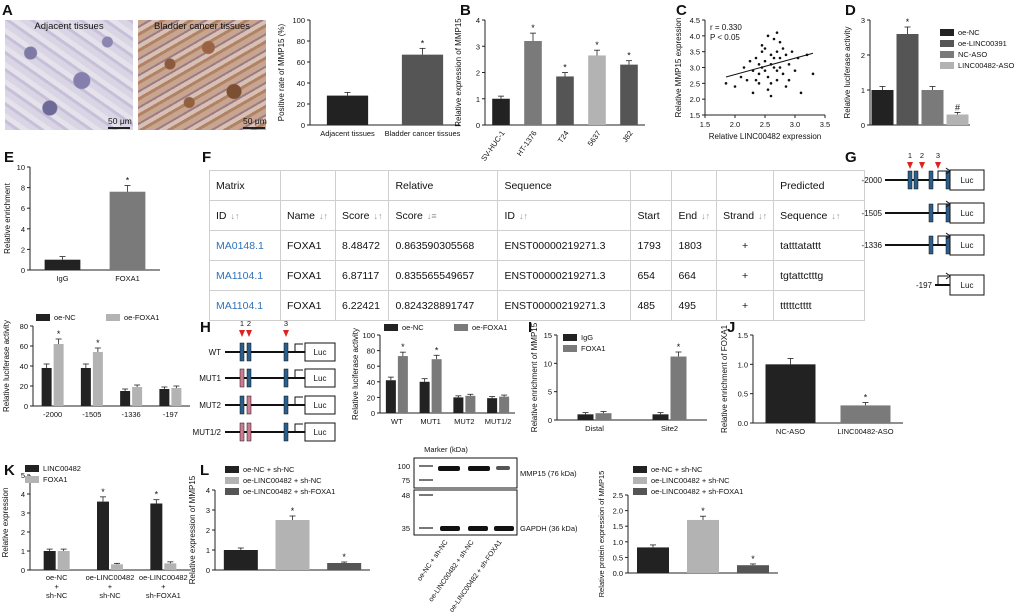 This screenshot has height=616, width=1020. I want to click on gapdh-band, so click(450, 528).